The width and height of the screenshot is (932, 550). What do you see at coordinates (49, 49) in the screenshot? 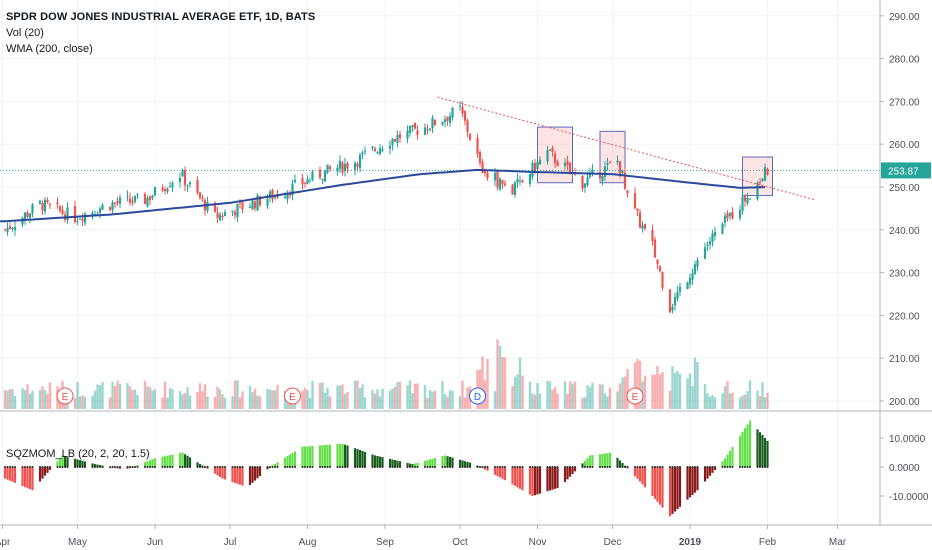
I see `wma-indicator-label: WMA (200, close)` at bounding box center [49, 49].